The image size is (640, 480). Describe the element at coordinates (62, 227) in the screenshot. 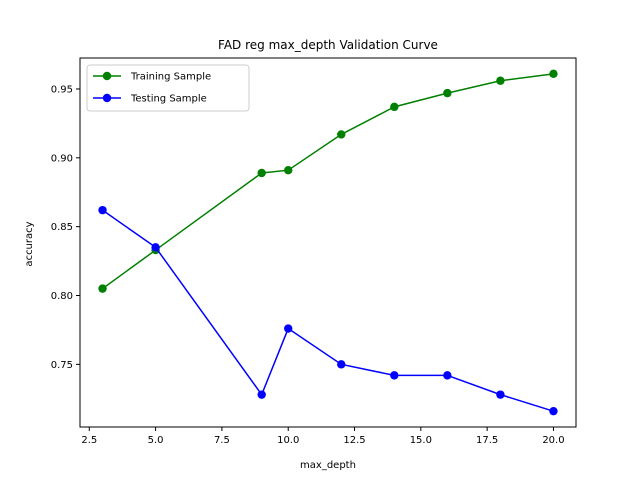

I see `y-tick-label: 0.85` at that location.